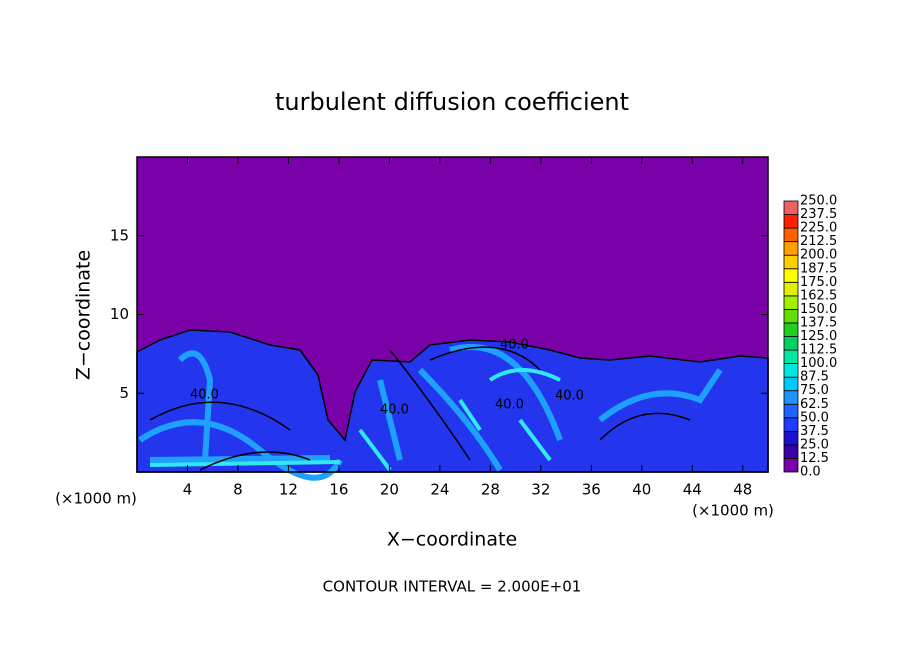  I want to click on colorbar-label: 200.0, so click(818, 255).